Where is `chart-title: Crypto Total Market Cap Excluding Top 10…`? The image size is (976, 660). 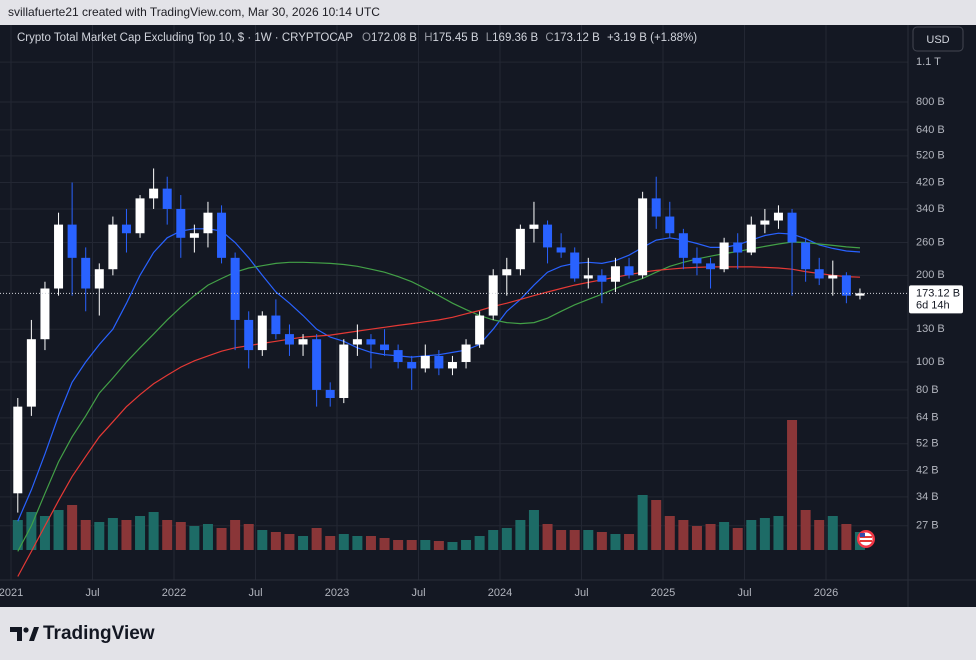 chart-title: Crypto Total Market Cap Excluding Top 10… is located at coordinates (185, 38).